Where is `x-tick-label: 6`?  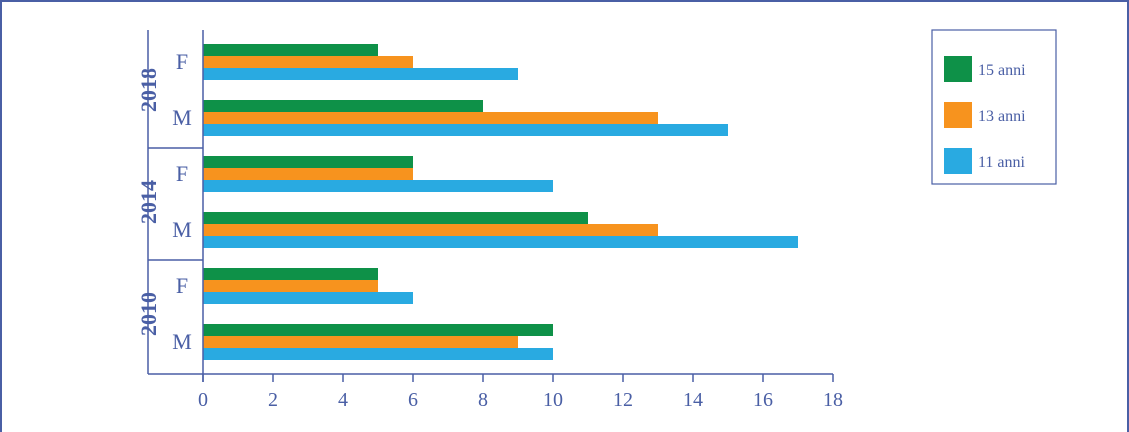
x-tick-label: 6 is located at coordinates (413, 400).